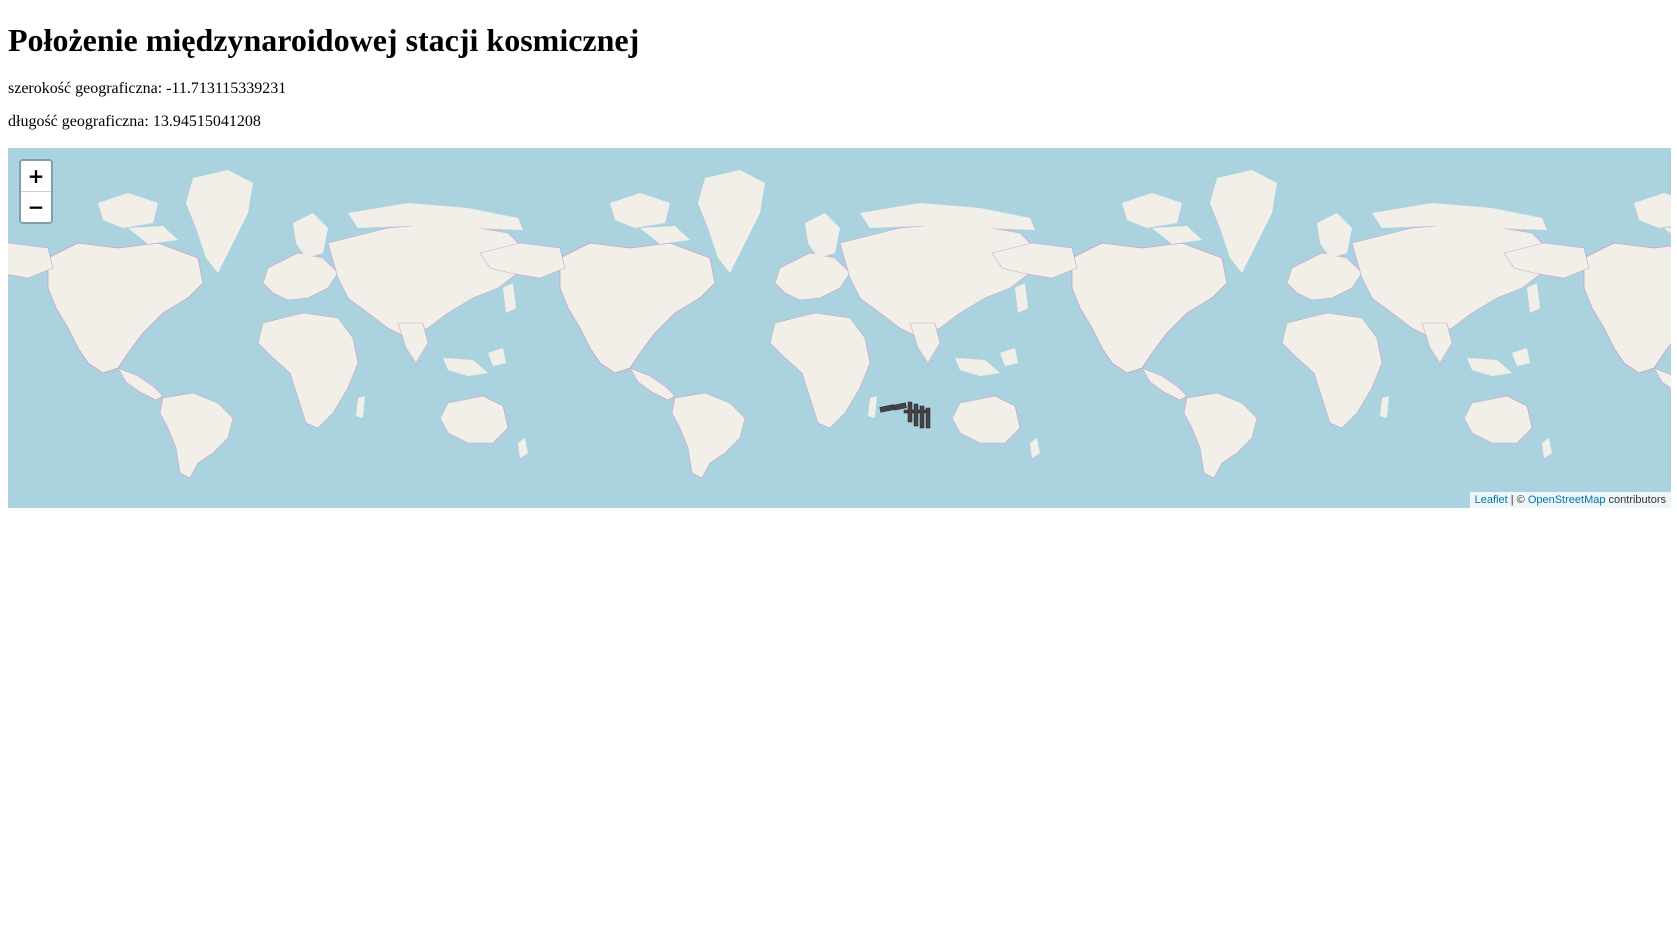  What do you see at coordinates (36, 207) in the screenshot?
I see `zoom-out-button: −` at bounding box center [36, 207].